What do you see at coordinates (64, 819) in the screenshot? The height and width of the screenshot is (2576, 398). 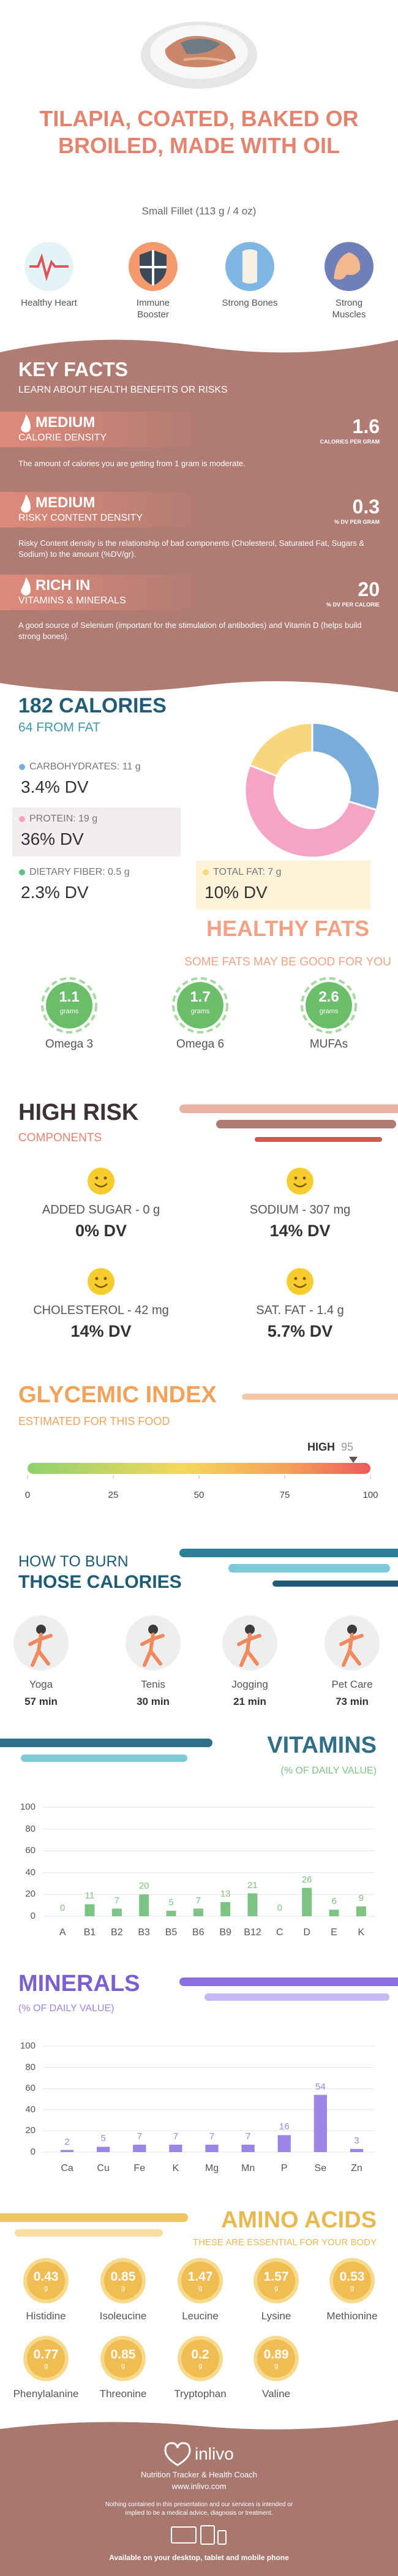 I see `nutrient-label: PROTEIN: 19 g` at bounding box center [64, 819].